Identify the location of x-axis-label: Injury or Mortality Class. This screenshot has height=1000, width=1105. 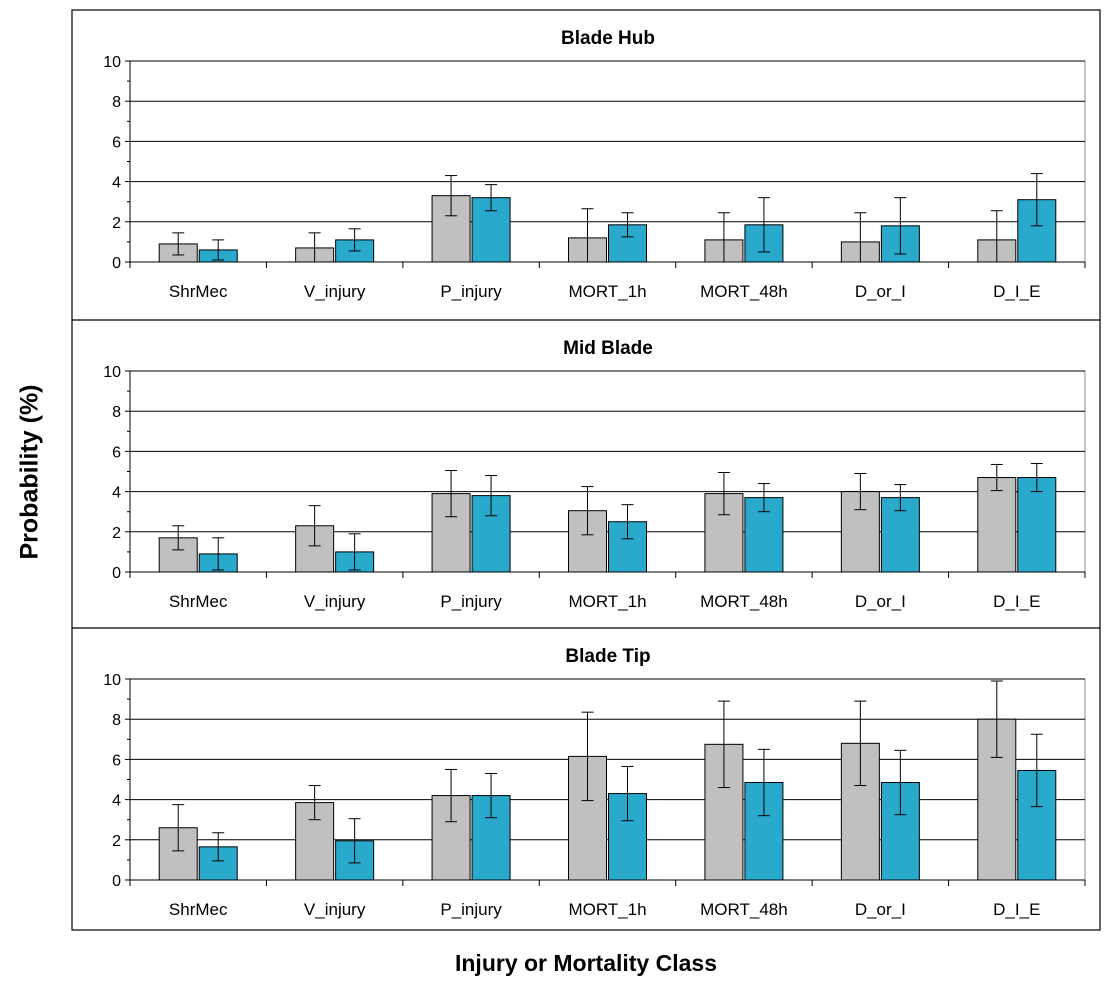
(585, 963).